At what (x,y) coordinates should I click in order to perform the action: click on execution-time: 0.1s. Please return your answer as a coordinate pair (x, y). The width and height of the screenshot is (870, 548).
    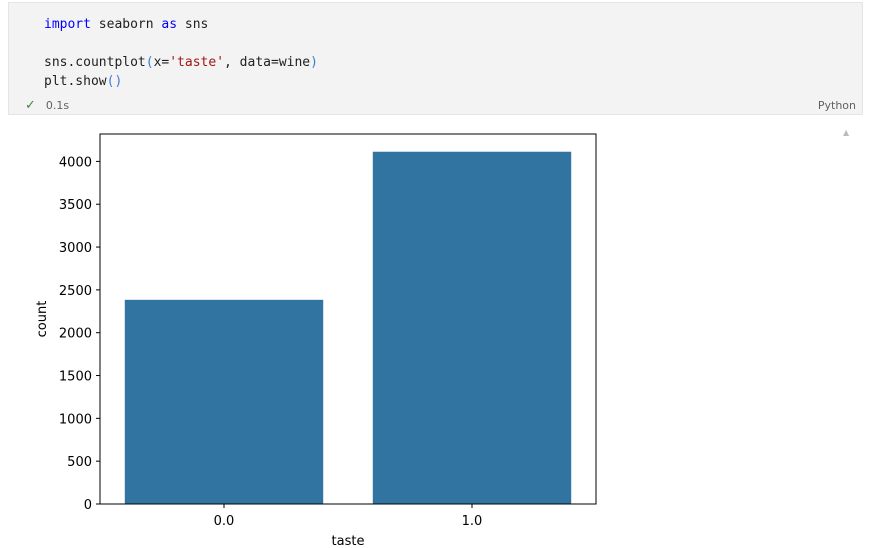
    Looking at the image, I should click on (57, 105).